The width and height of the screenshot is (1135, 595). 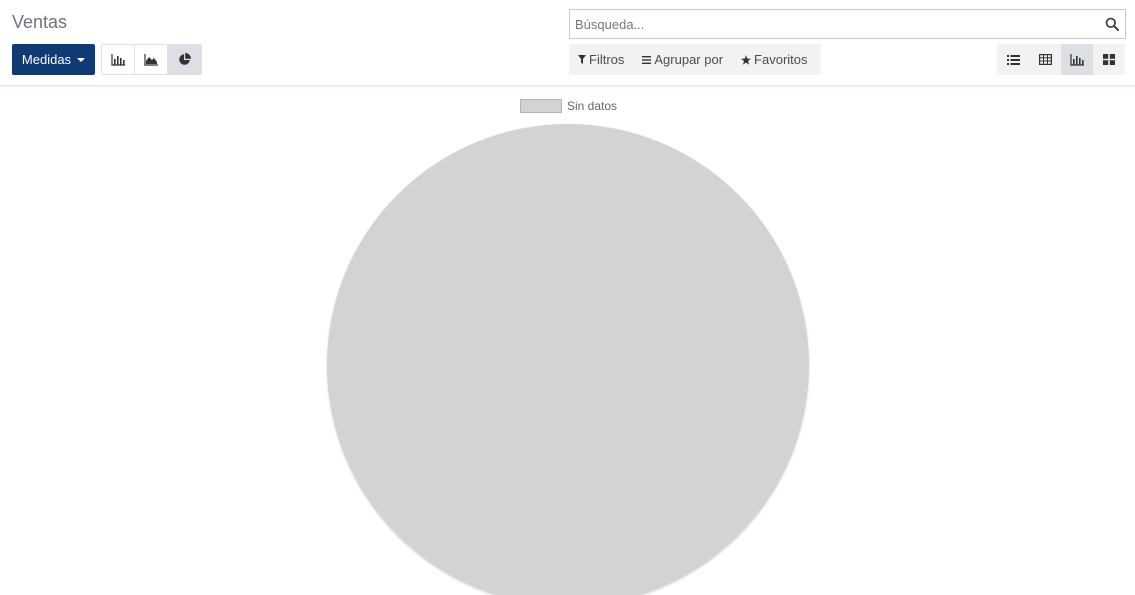 What do you see at coordinates (781, 59) in the screenshot?
I see `favorites-label: Favoritos` at bounding box center [781, 59].